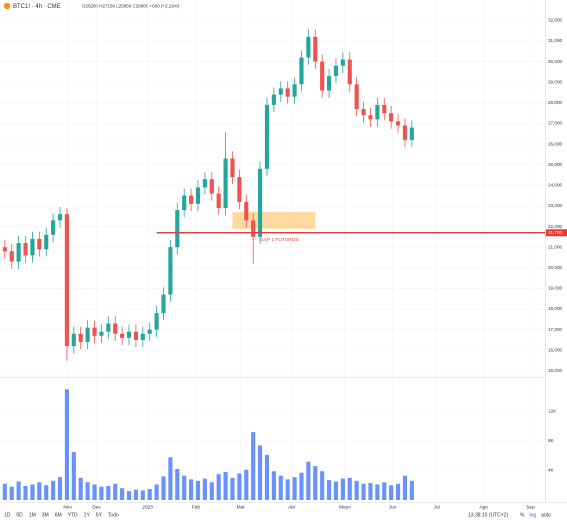 This screenshot has width=567, height=520. Describe the element at coordinates (555, 370) in the screenshot. I see `y-tick-label: 15,000` at that location.